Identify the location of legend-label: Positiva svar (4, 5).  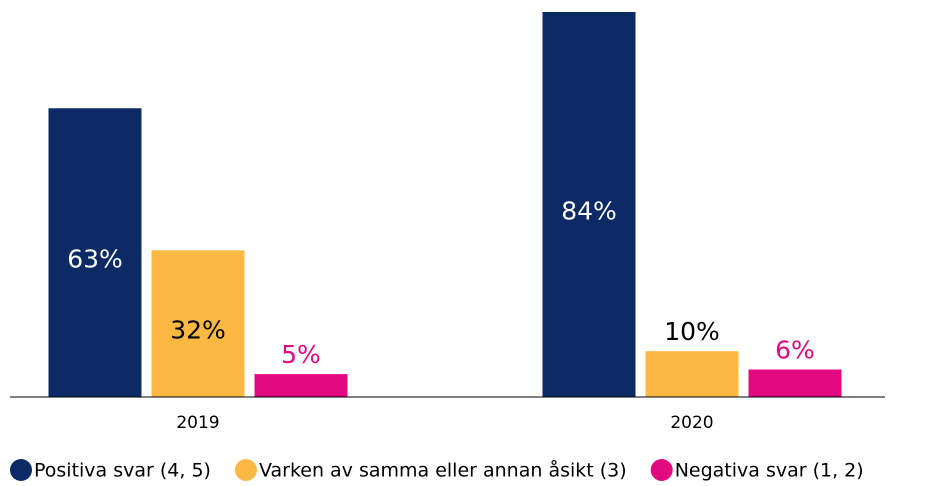
(122, 471).